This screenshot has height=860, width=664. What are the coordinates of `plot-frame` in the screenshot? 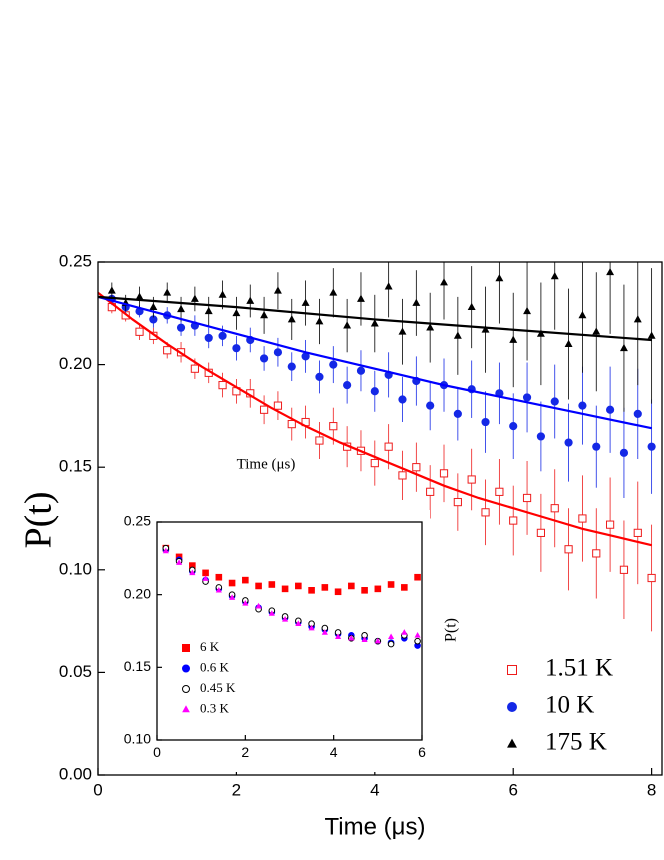 It's located at (289, 631).